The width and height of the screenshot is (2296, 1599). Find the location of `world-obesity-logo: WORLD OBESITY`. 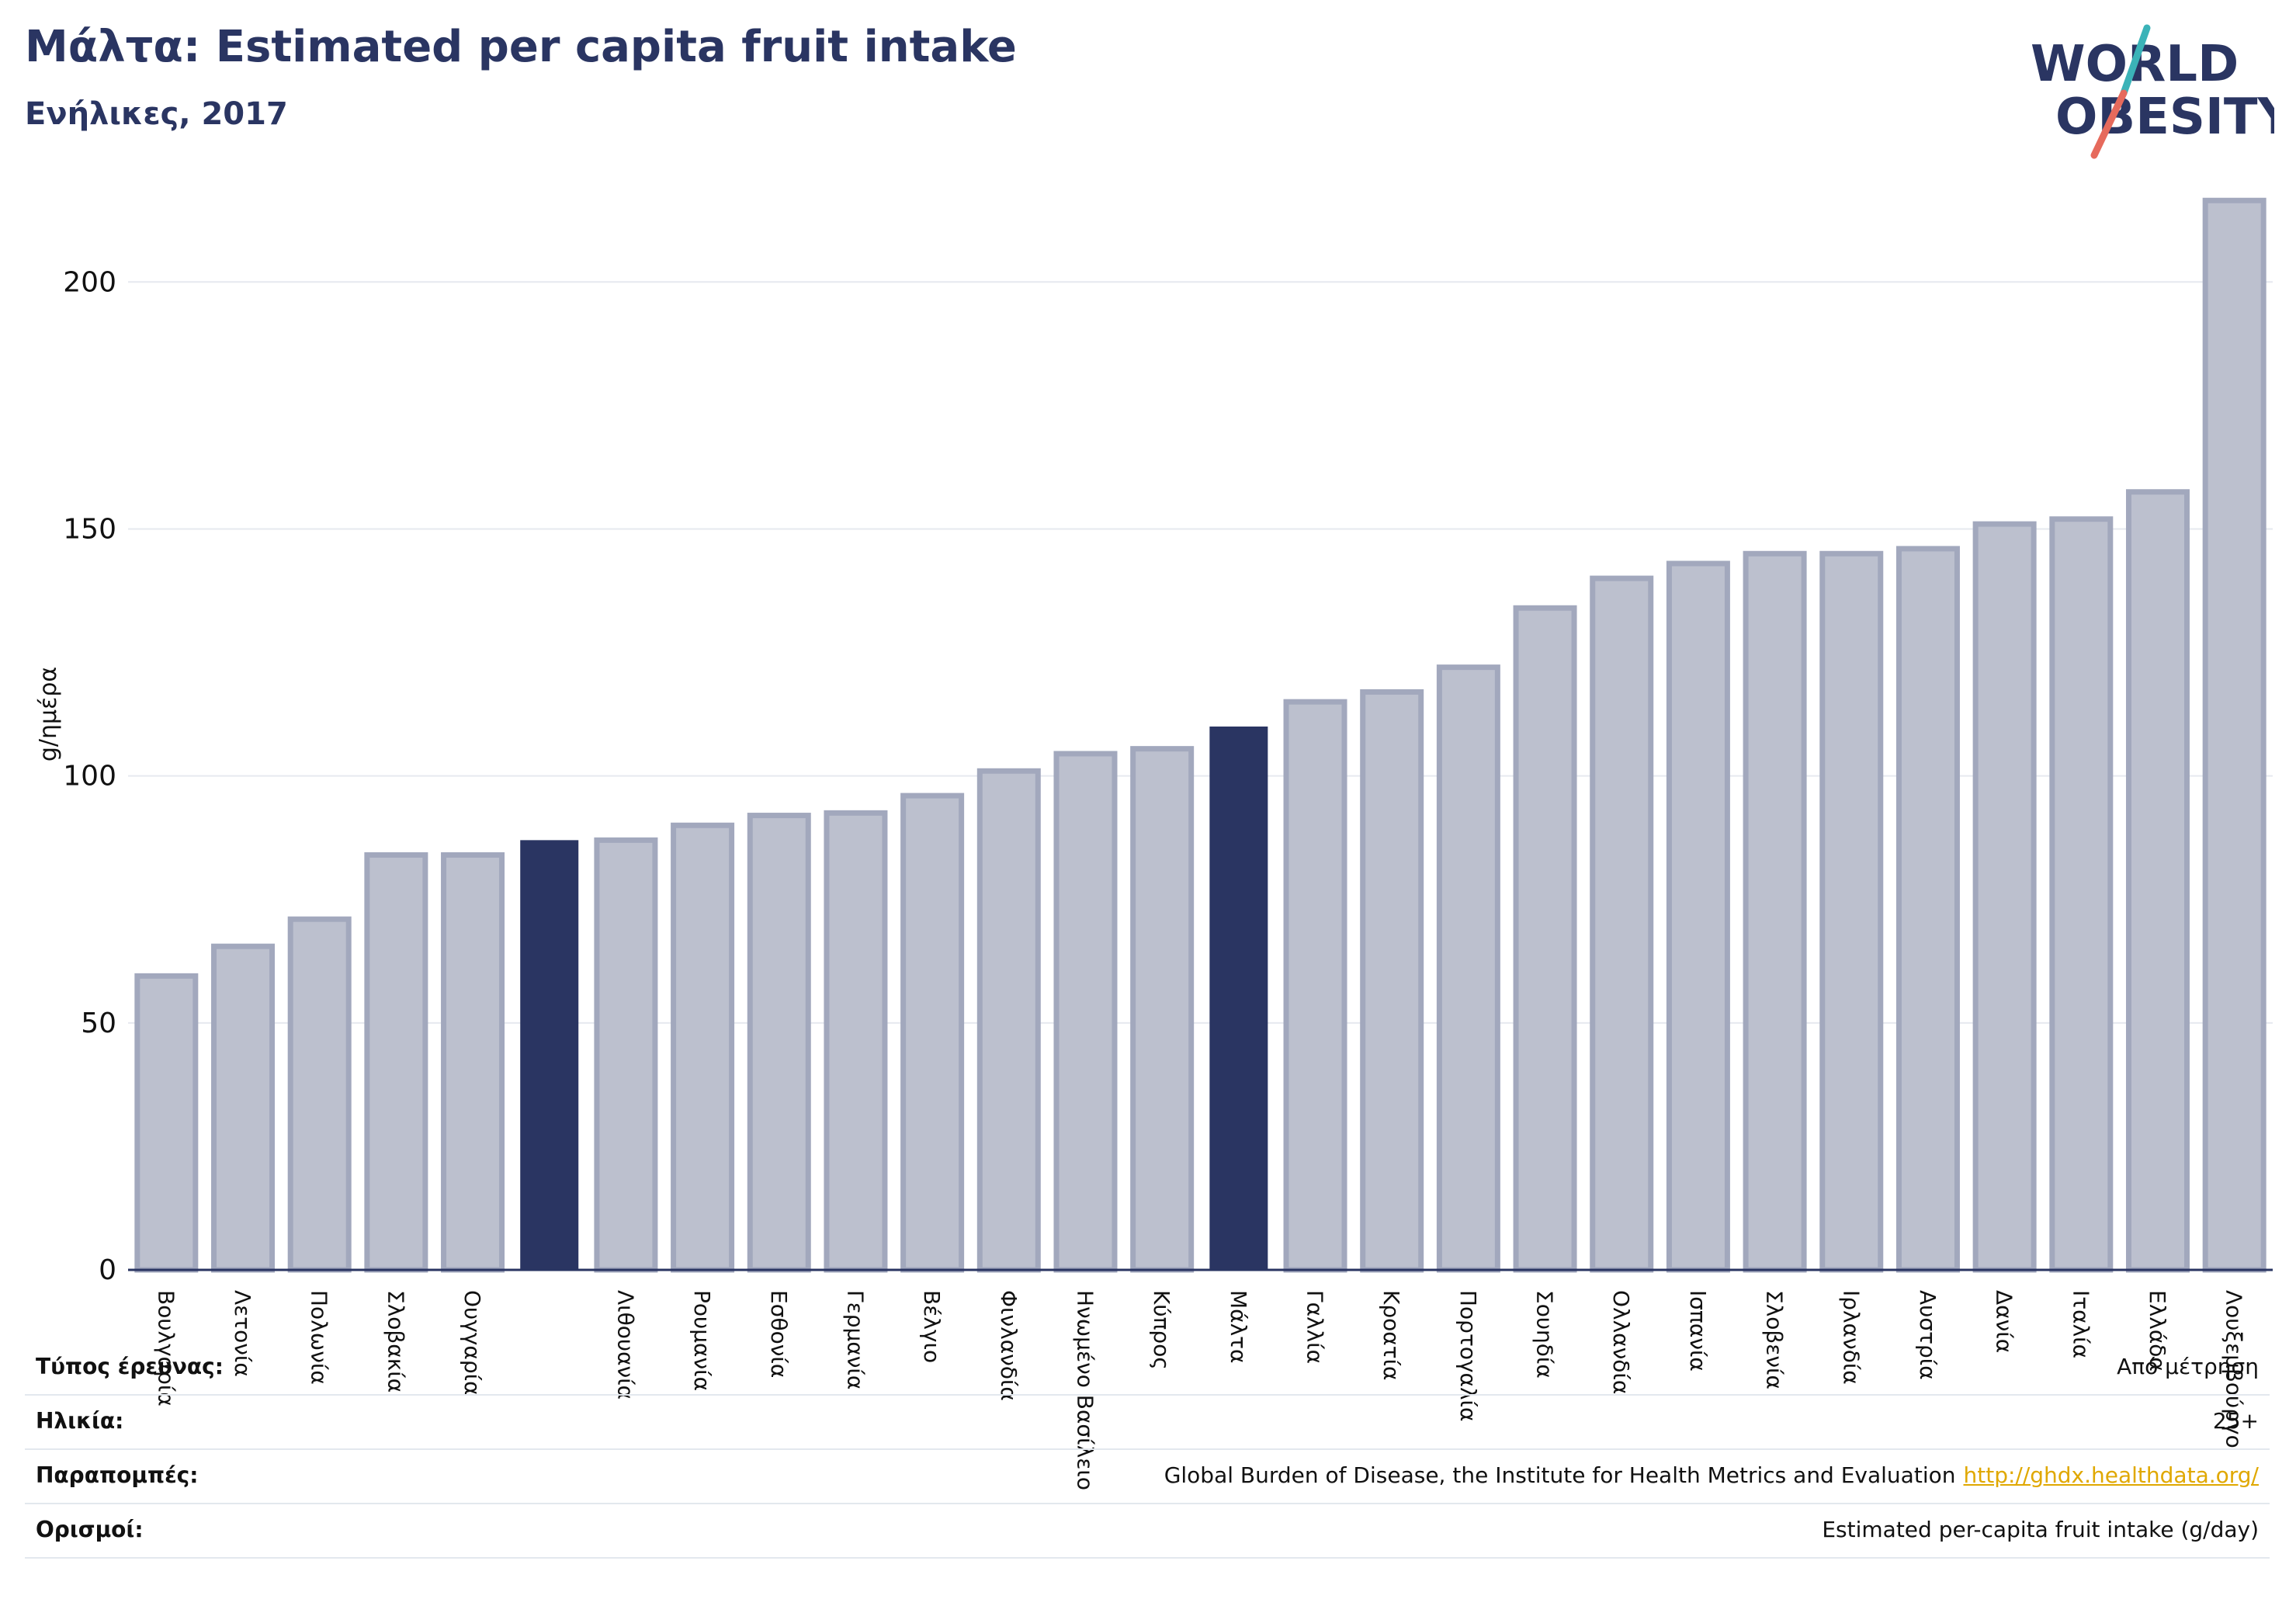

world-obesity-logo: WORLD OBESITY is located at coordinates (2152, 91).